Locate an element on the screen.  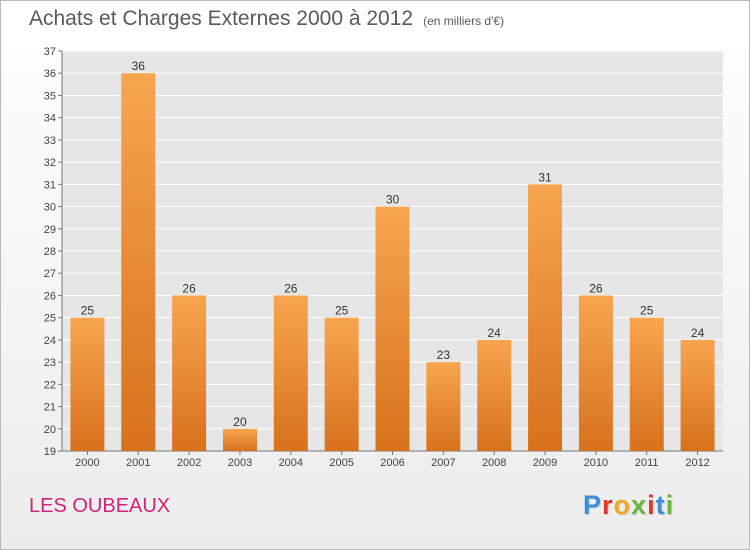
chart-subtitle: (en milliers d'€) is located at coordinates (464, 21).